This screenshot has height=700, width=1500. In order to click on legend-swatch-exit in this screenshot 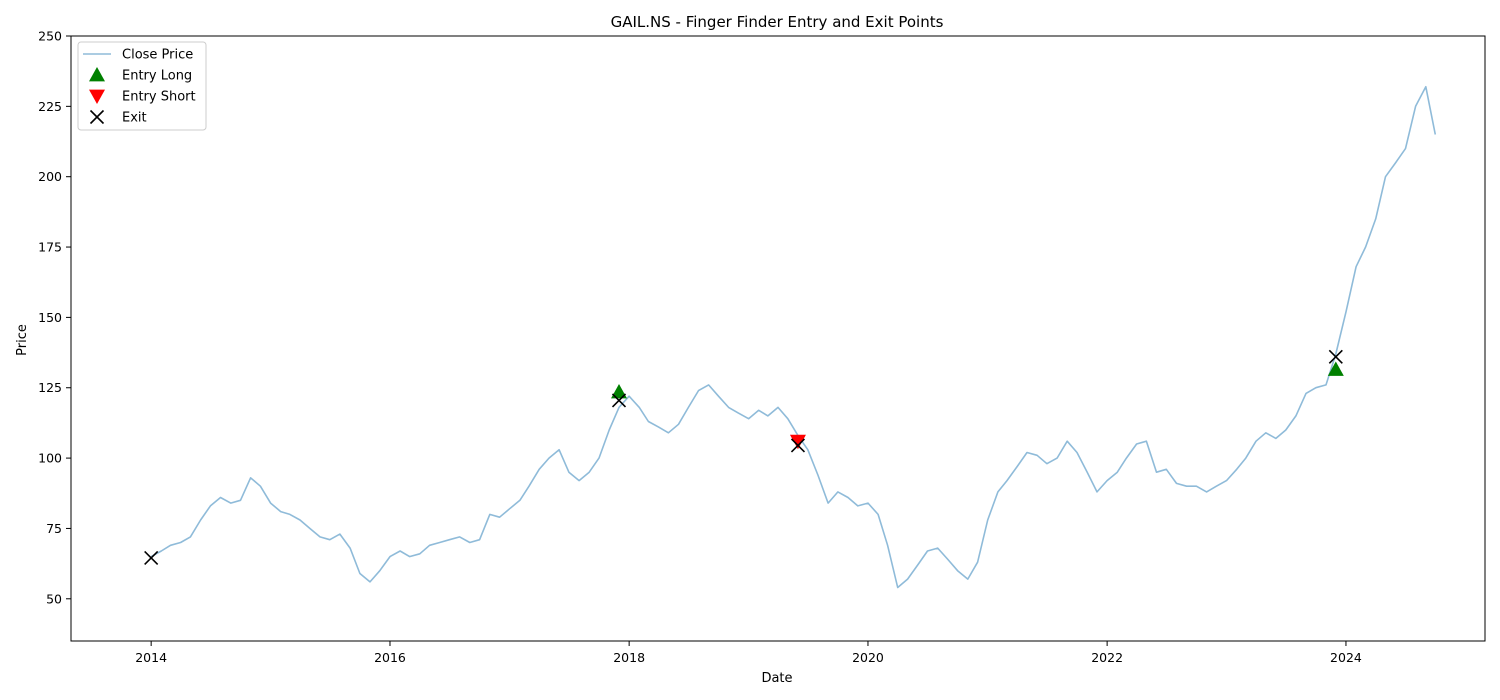, I will do `click(97, 117)`.